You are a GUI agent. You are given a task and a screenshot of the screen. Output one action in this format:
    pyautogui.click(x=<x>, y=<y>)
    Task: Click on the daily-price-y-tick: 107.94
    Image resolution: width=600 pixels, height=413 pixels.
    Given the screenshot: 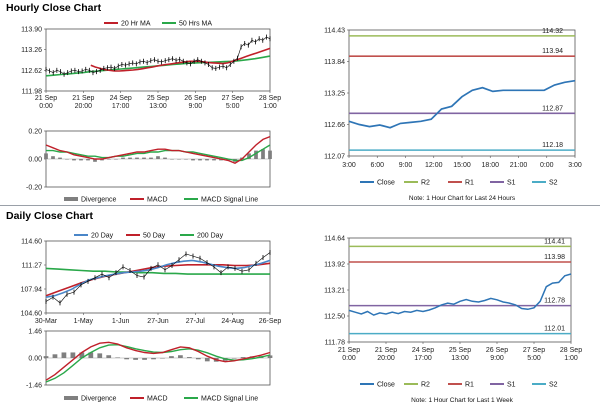 What is the action you would take?
    pyautogui.click(x=32, y=290)
    